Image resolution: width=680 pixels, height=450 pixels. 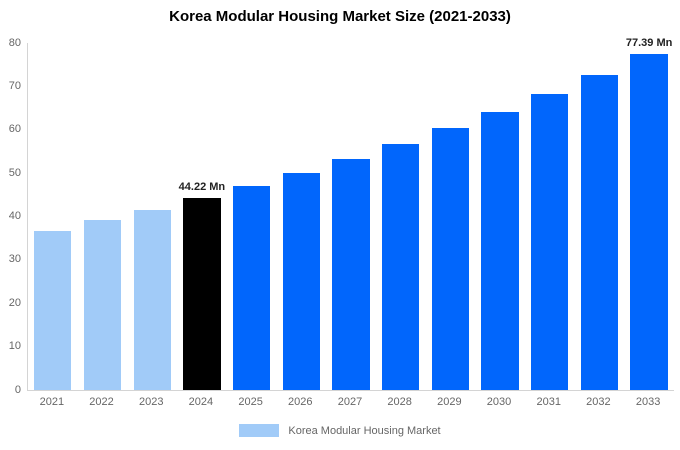 I want to click on bar-band-2024: 44.22 Mn, so click(x=202, y=216).